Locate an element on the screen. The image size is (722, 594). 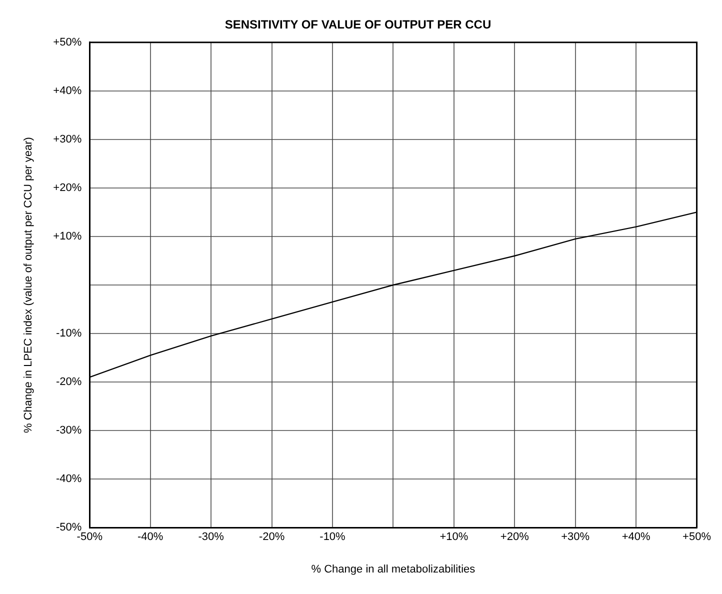
y-tick-label: -20% is located at coordinates (69, 382).